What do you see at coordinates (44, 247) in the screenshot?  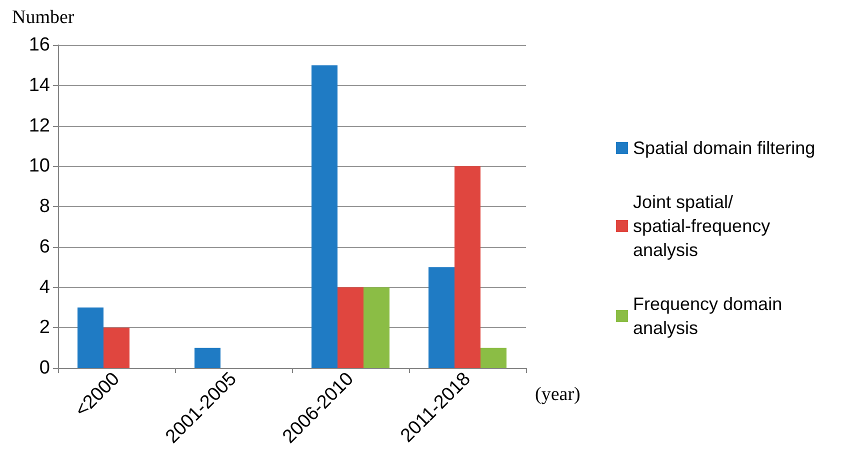 I see `y-tick-label: 6` at bounding box center [44, 247].